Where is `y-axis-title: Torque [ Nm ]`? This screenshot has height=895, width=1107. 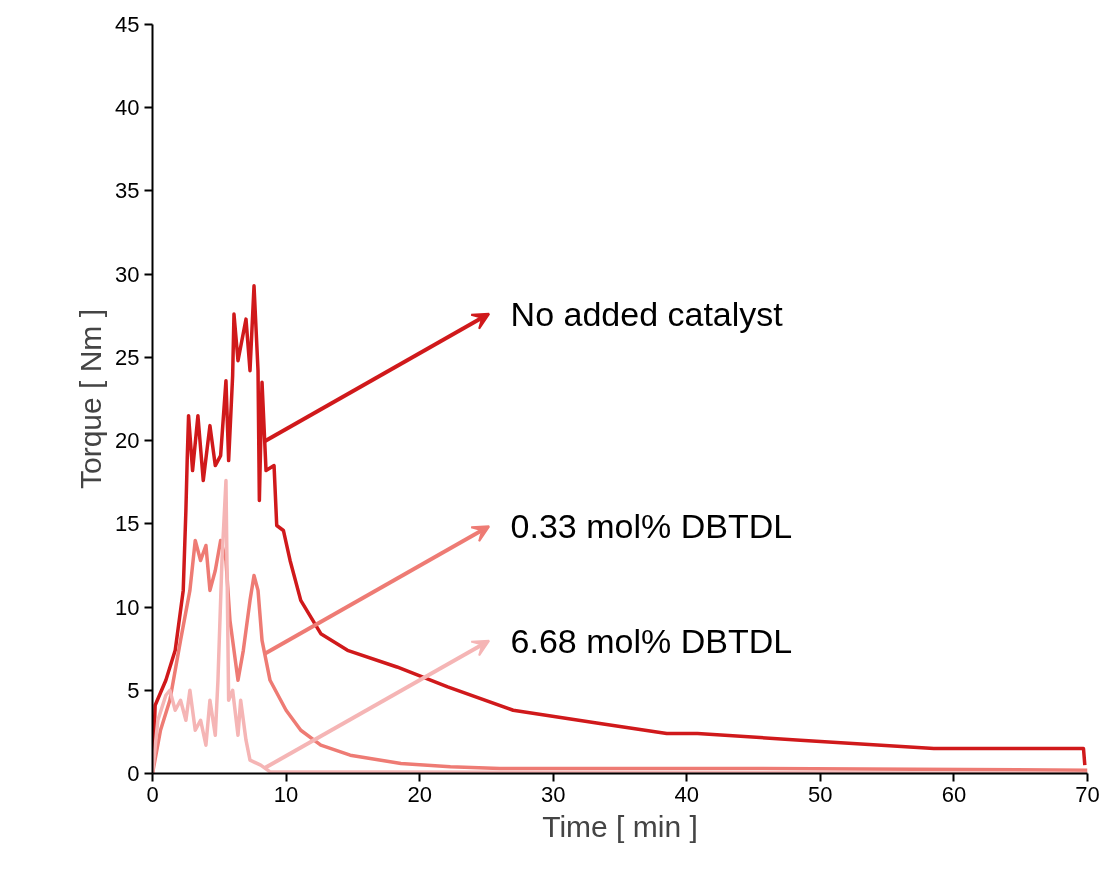 y-axis-title: Torque [ Nm ] is located at coordinates (91, 399).